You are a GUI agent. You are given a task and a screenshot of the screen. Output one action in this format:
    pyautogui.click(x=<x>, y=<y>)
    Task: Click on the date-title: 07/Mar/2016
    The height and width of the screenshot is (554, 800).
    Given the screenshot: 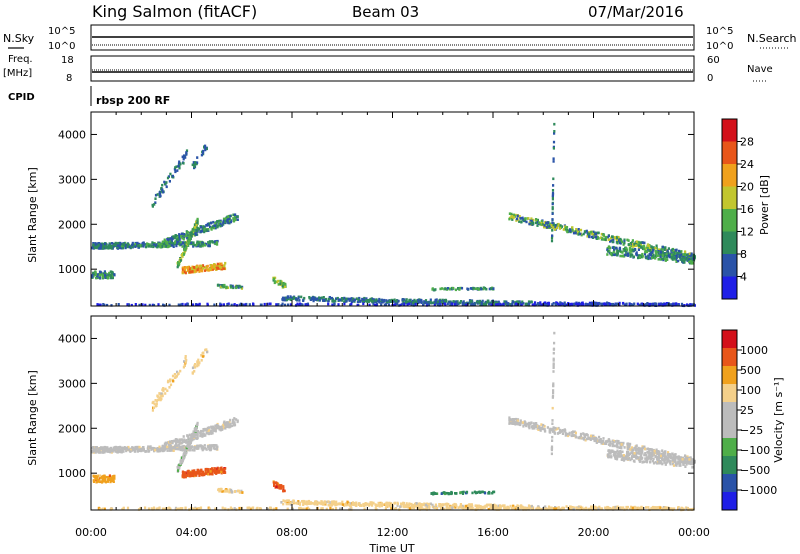 What is the action you would take?
    pyautogui.click(x=636, y=12)
    